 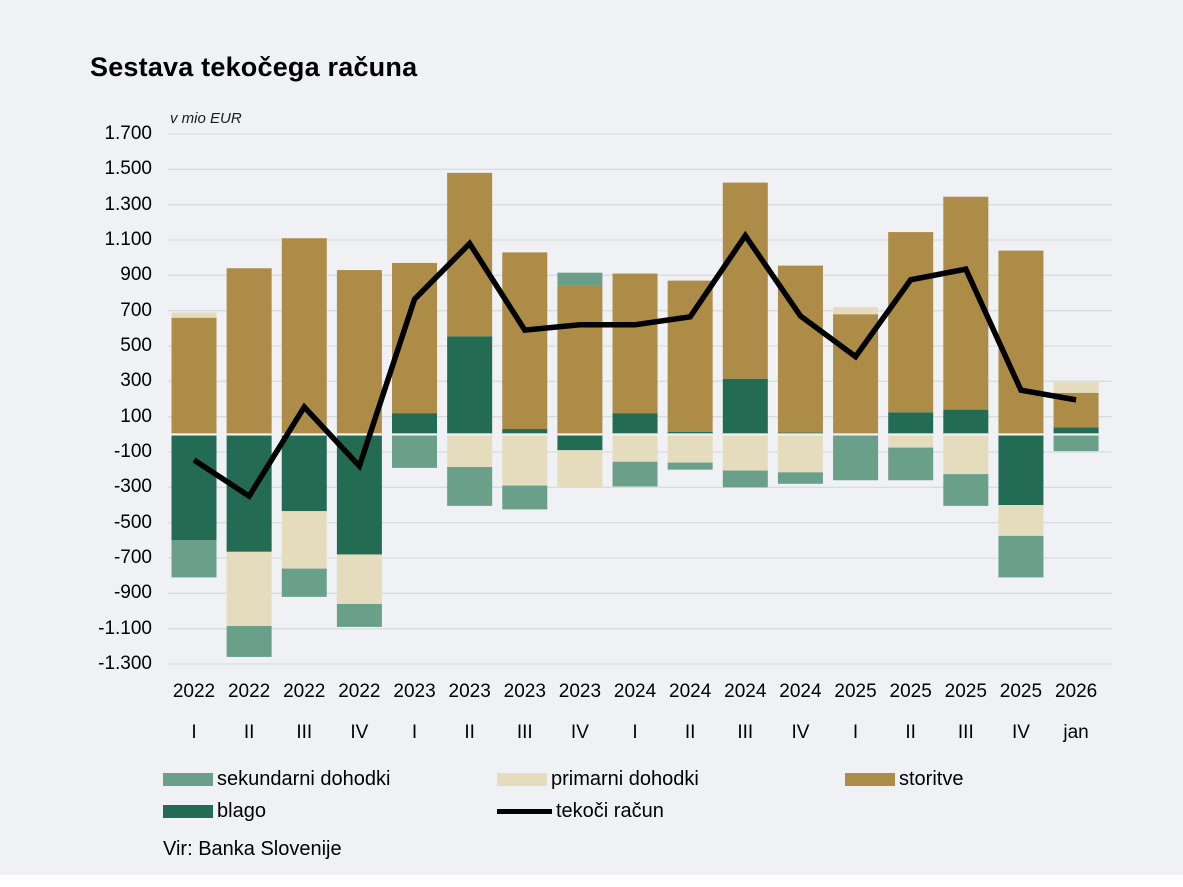 I want to click on axis-unit-label: v mio EUR, so click(x=206, y=118).